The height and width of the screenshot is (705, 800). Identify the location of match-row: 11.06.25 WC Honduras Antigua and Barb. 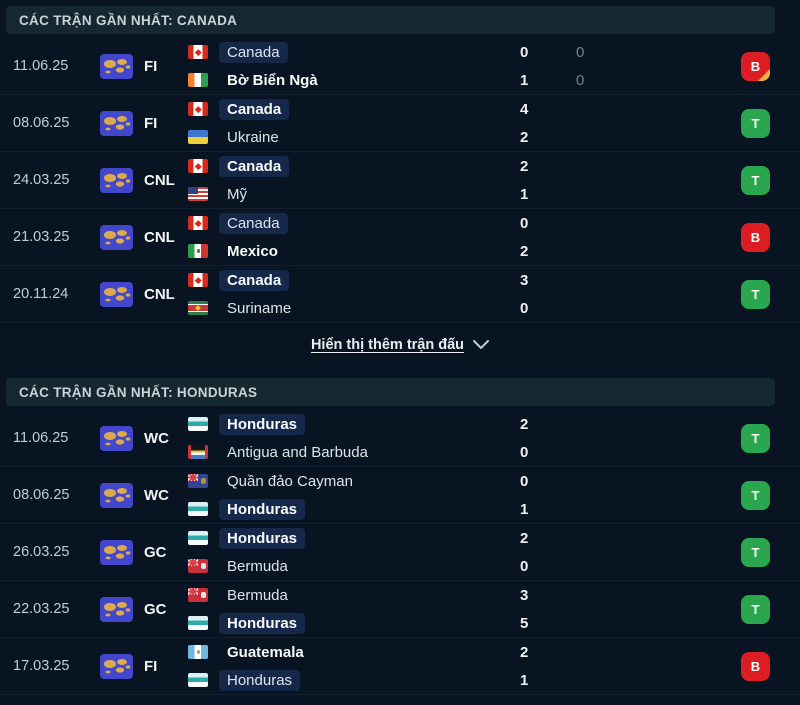
(400, 438).